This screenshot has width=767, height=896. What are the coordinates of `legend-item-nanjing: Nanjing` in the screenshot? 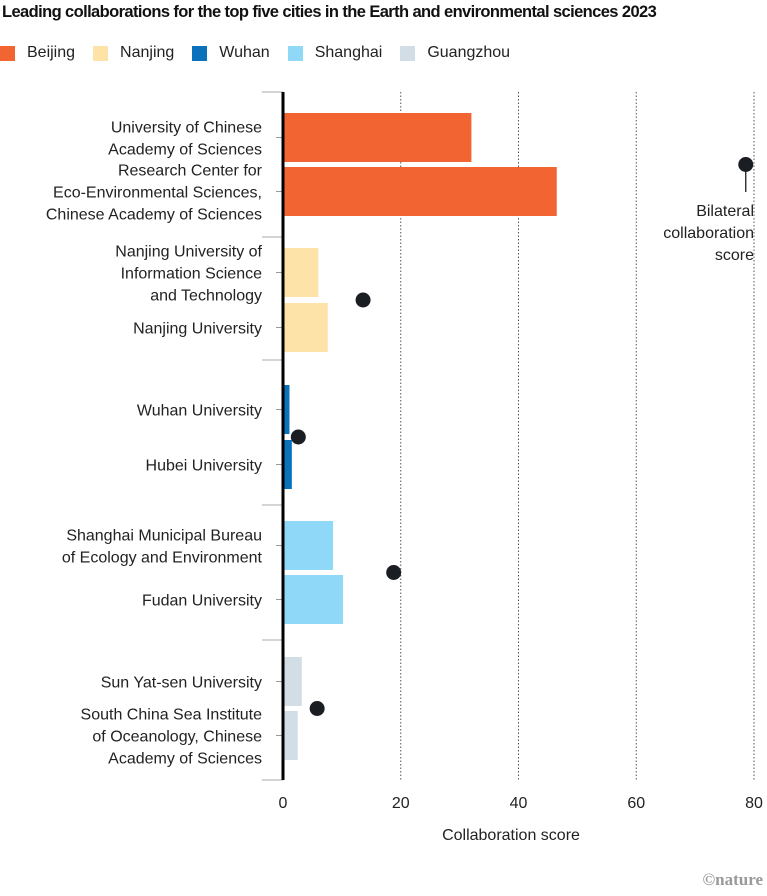 It's located at (133, 53).